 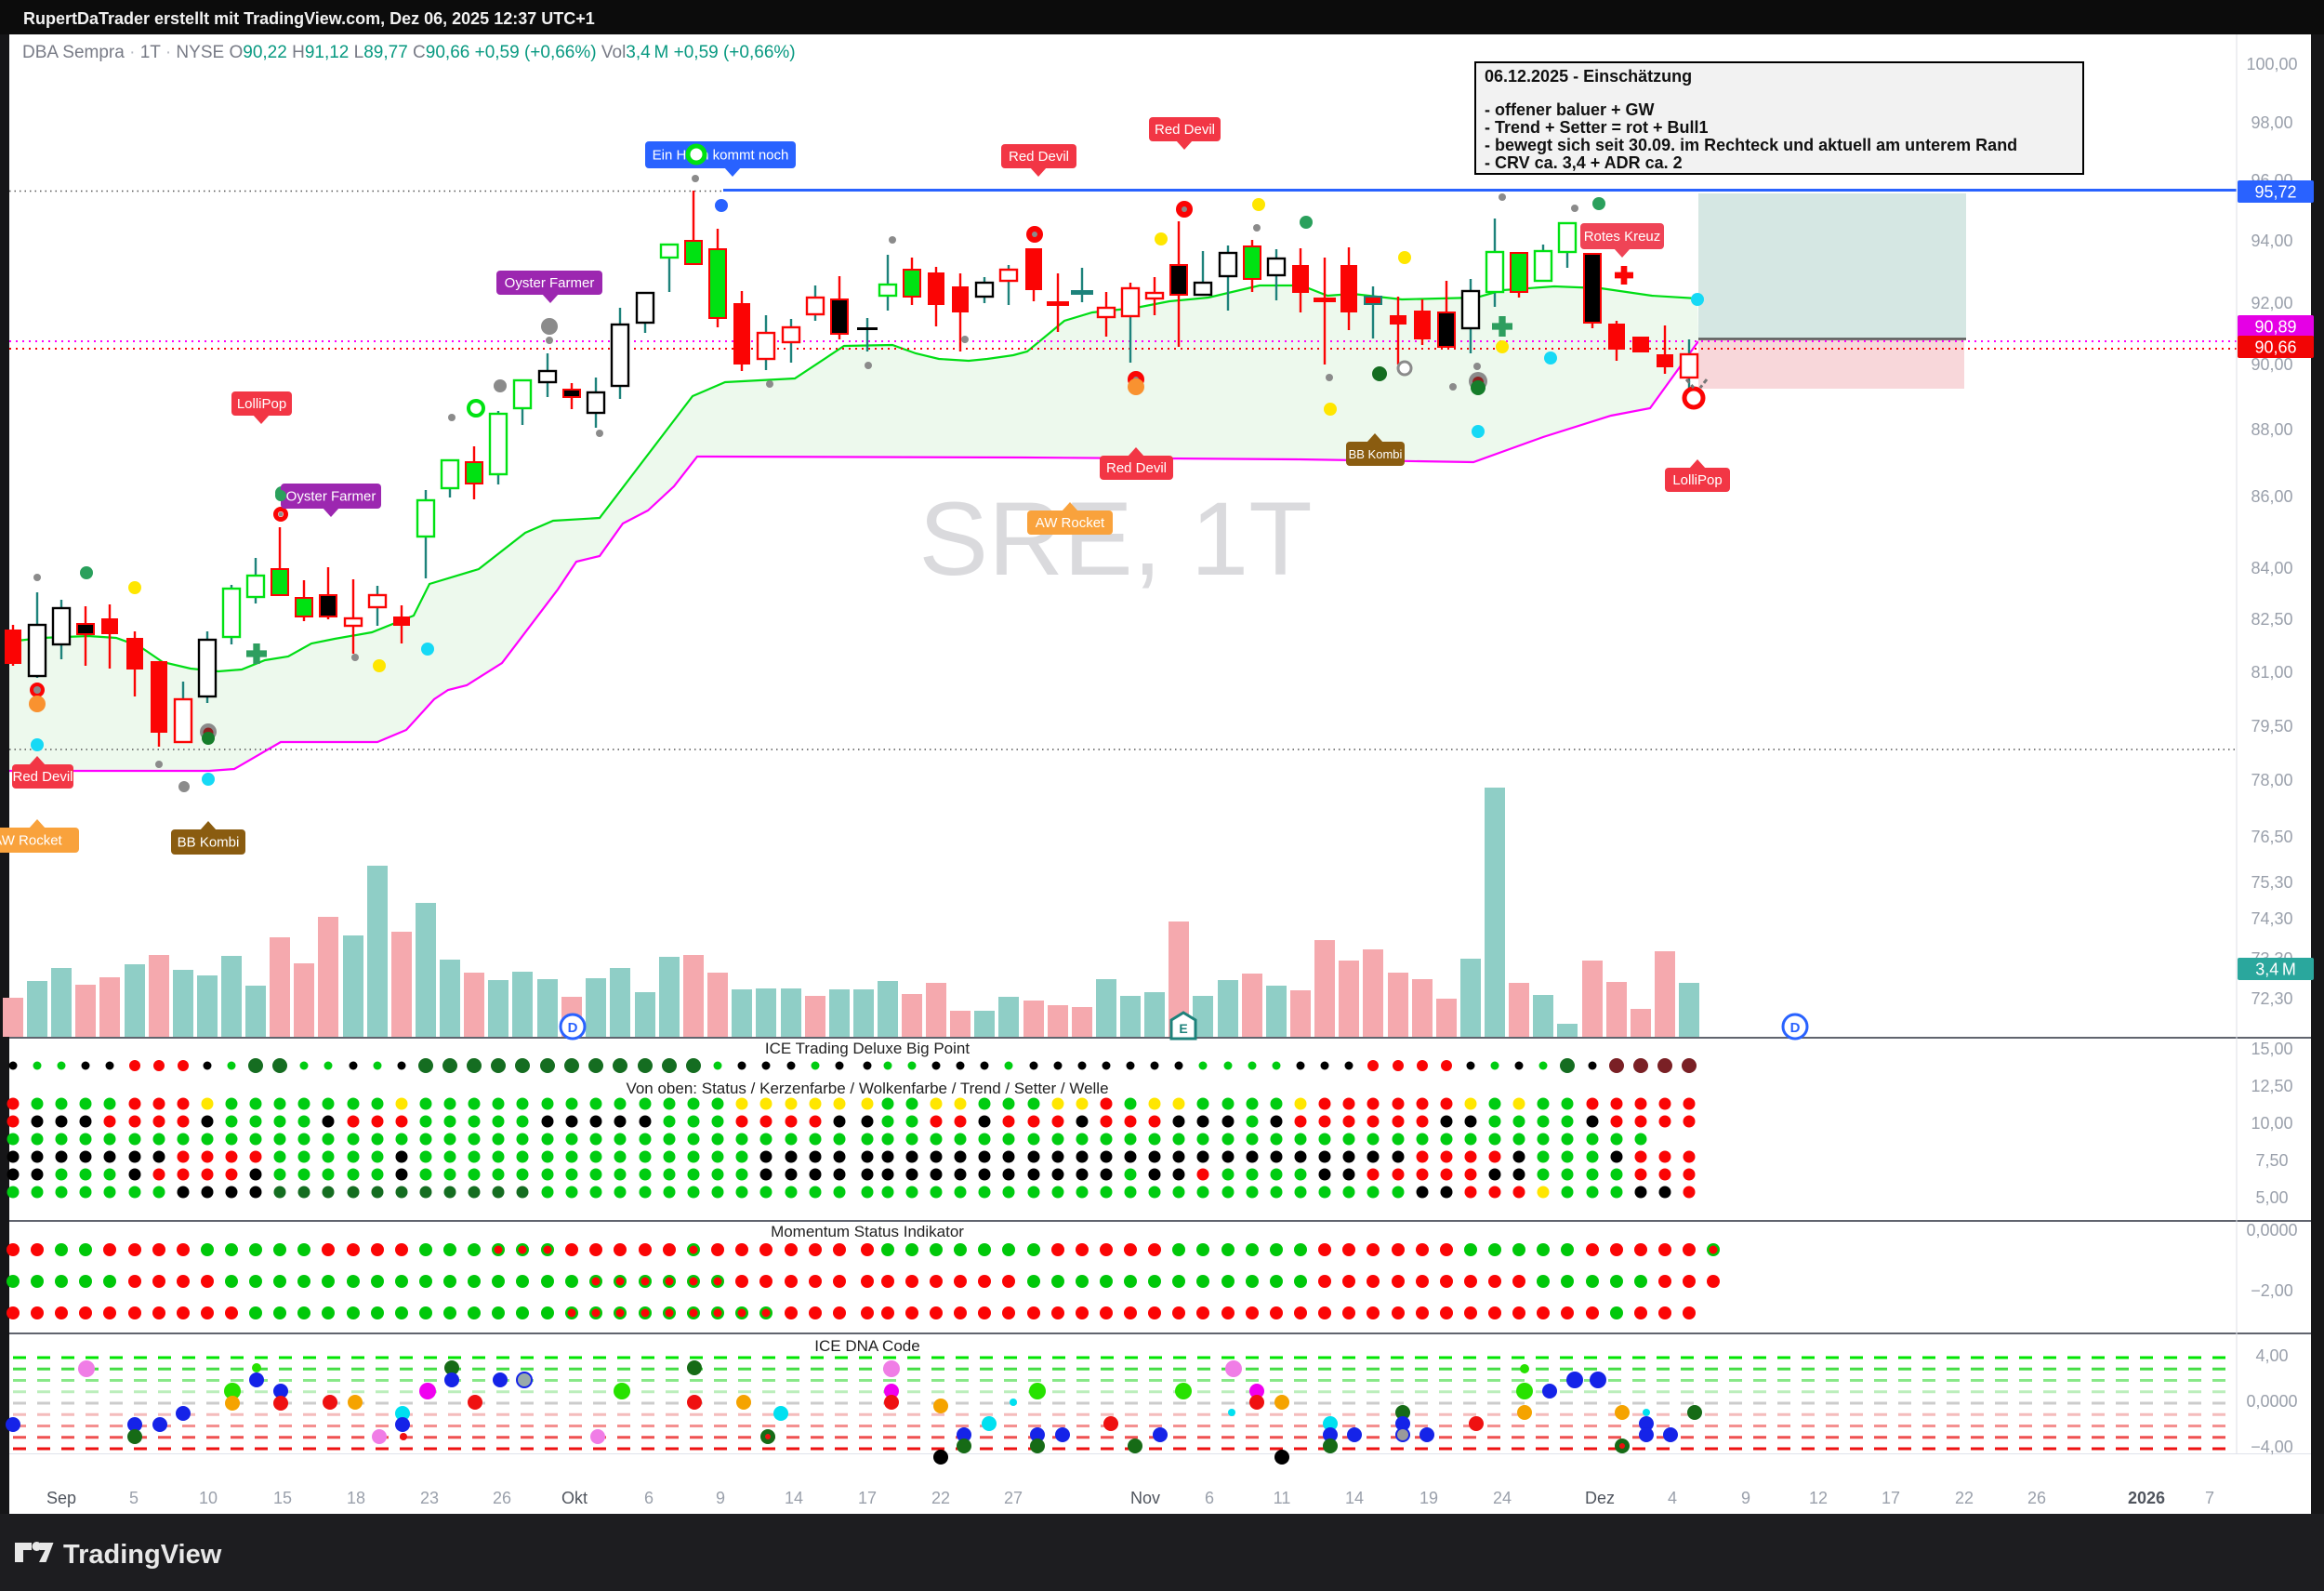 What do you see at coordinates (1672, 1498) in the screenshot?
I see `svg-text: 4` at bounding box center [1672, 1498].